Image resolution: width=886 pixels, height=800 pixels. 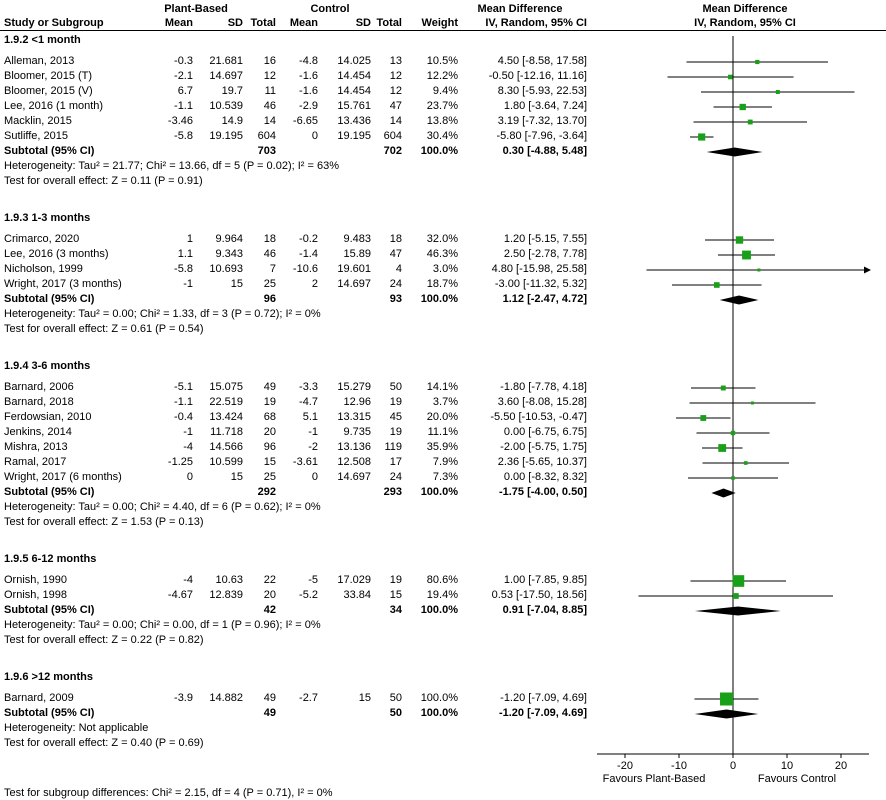 What do you see at coordinates (308, 387) in the screenshot?
I see `control-mean: -3.3` at bounding box center [308, 387].